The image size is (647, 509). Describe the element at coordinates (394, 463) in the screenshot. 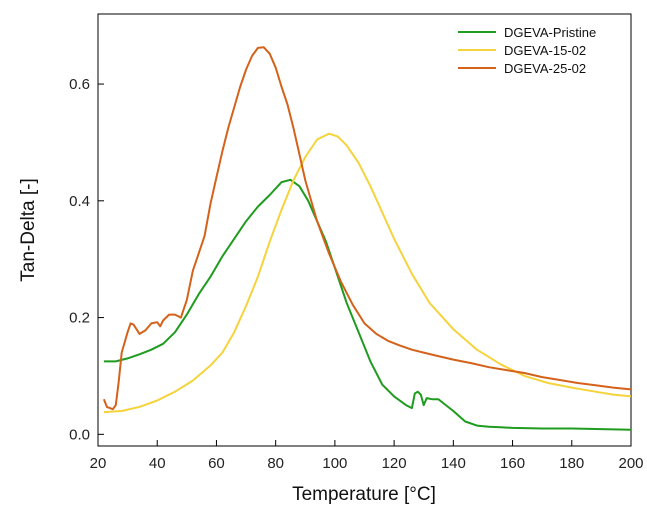

I see `x-tick-label: 120` at that location.